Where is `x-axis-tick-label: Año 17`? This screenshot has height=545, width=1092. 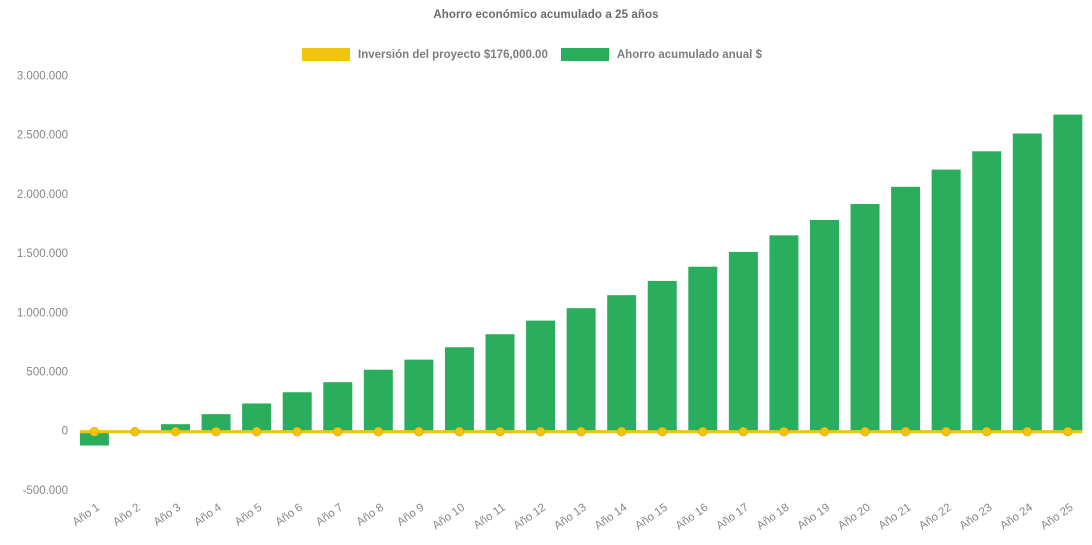
x-axis-tick-label: Año 17 is located at coordinates (732, 517).